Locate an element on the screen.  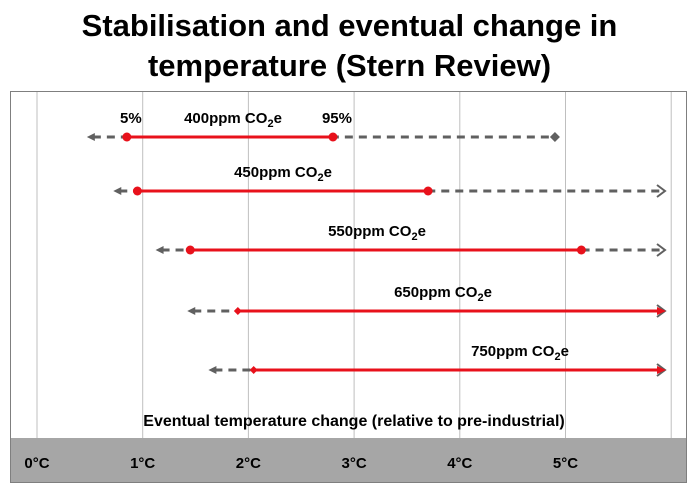
series-label: 450ppm CO2e is located at coordinates (283, 174).